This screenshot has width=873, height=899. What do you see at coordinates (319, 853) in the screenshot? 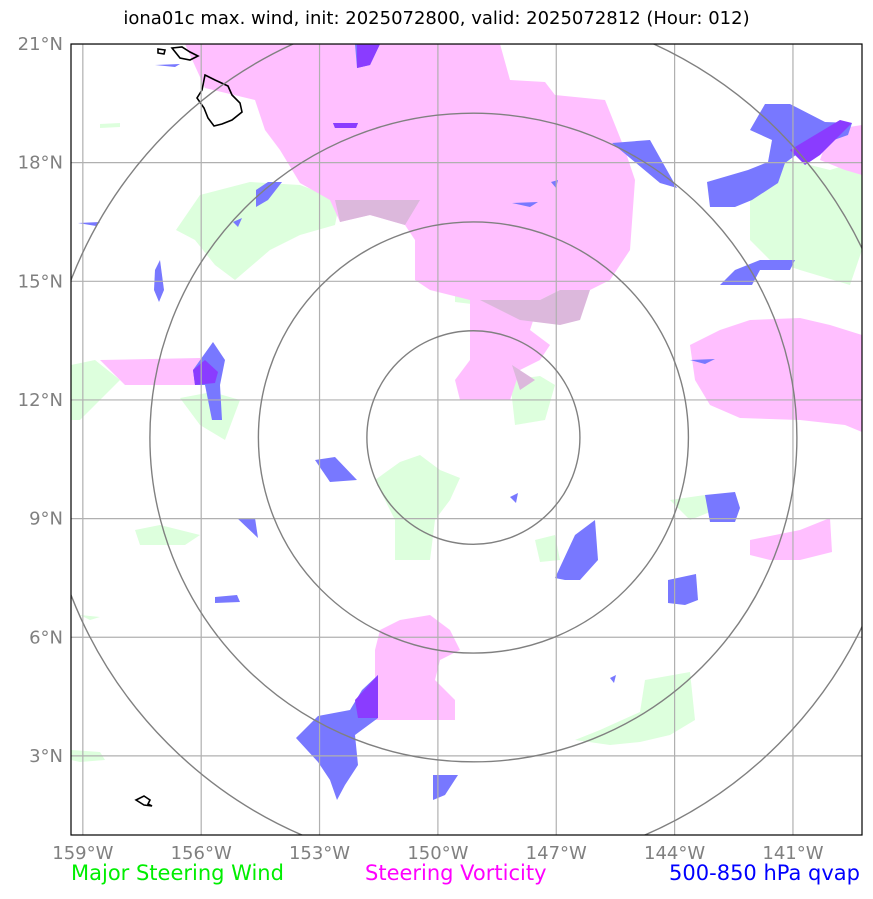
I see `x-tick-label: 153°W` at bounding box center [319, 853].